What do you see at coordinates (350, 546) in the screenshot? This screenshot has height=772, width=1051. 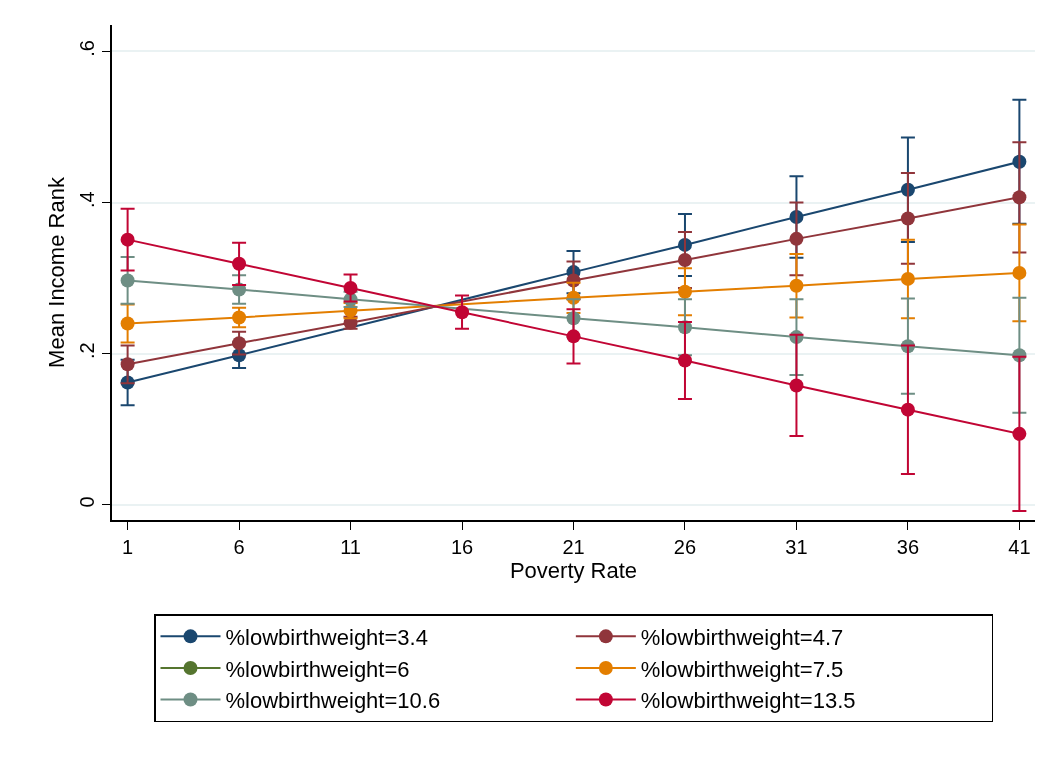 I see `x-tick-label: 11` at bounding box center [350, 546].